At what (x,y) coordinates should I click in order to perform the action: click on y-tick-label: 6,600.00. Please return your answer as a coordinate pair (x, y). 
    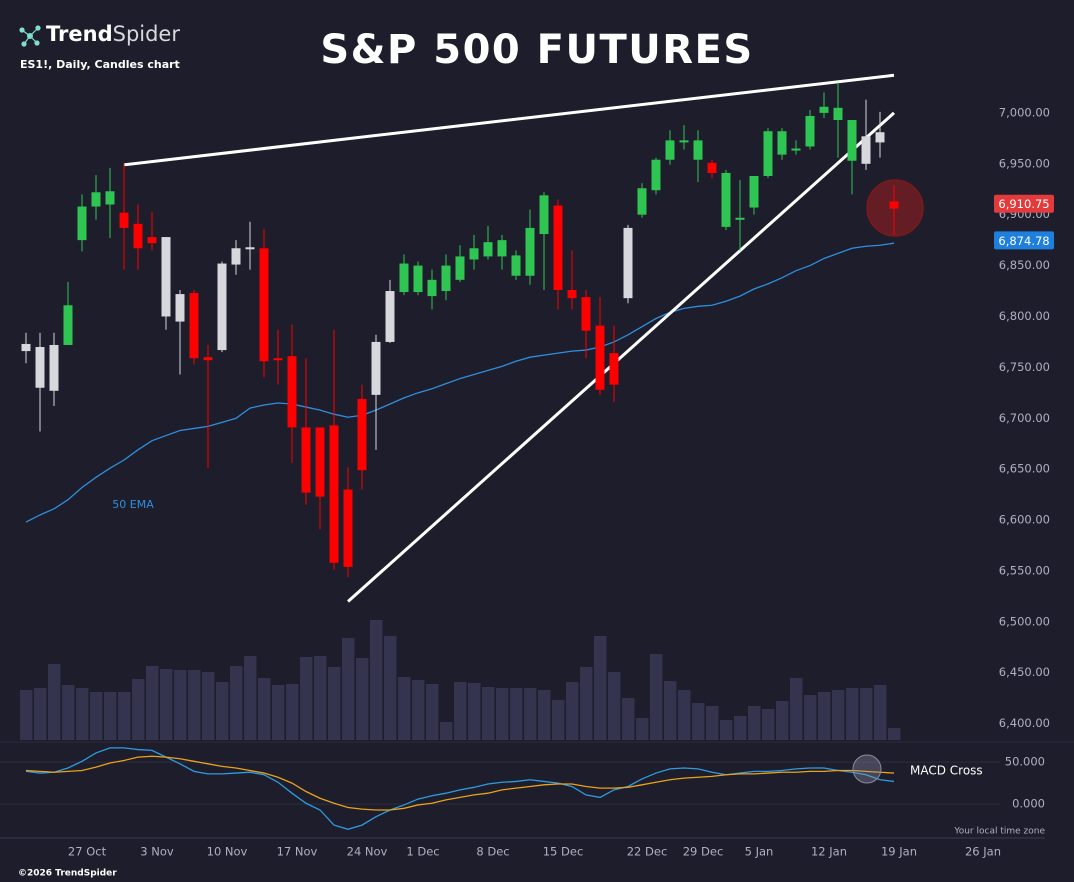
    Looking at the image, I should click on (1024, 520).